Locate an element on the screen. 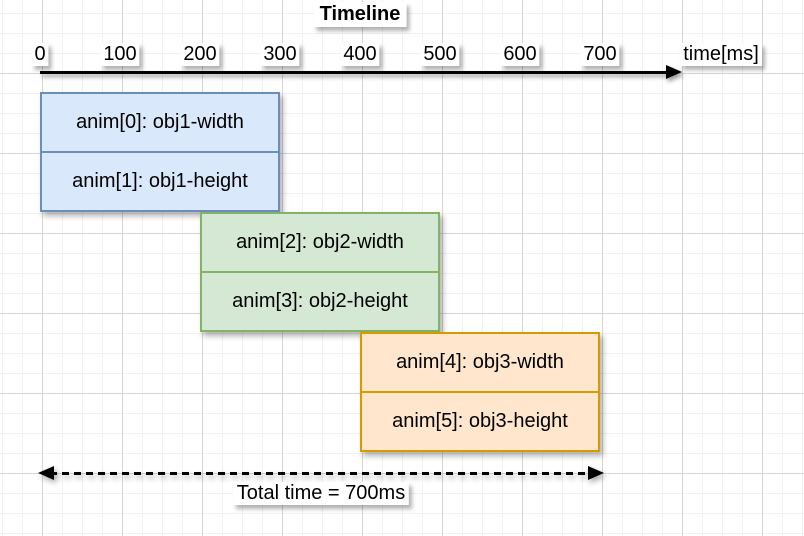 The image size is (804, 536). axis-tick-400: 400 is located at coordinates (360, 54).